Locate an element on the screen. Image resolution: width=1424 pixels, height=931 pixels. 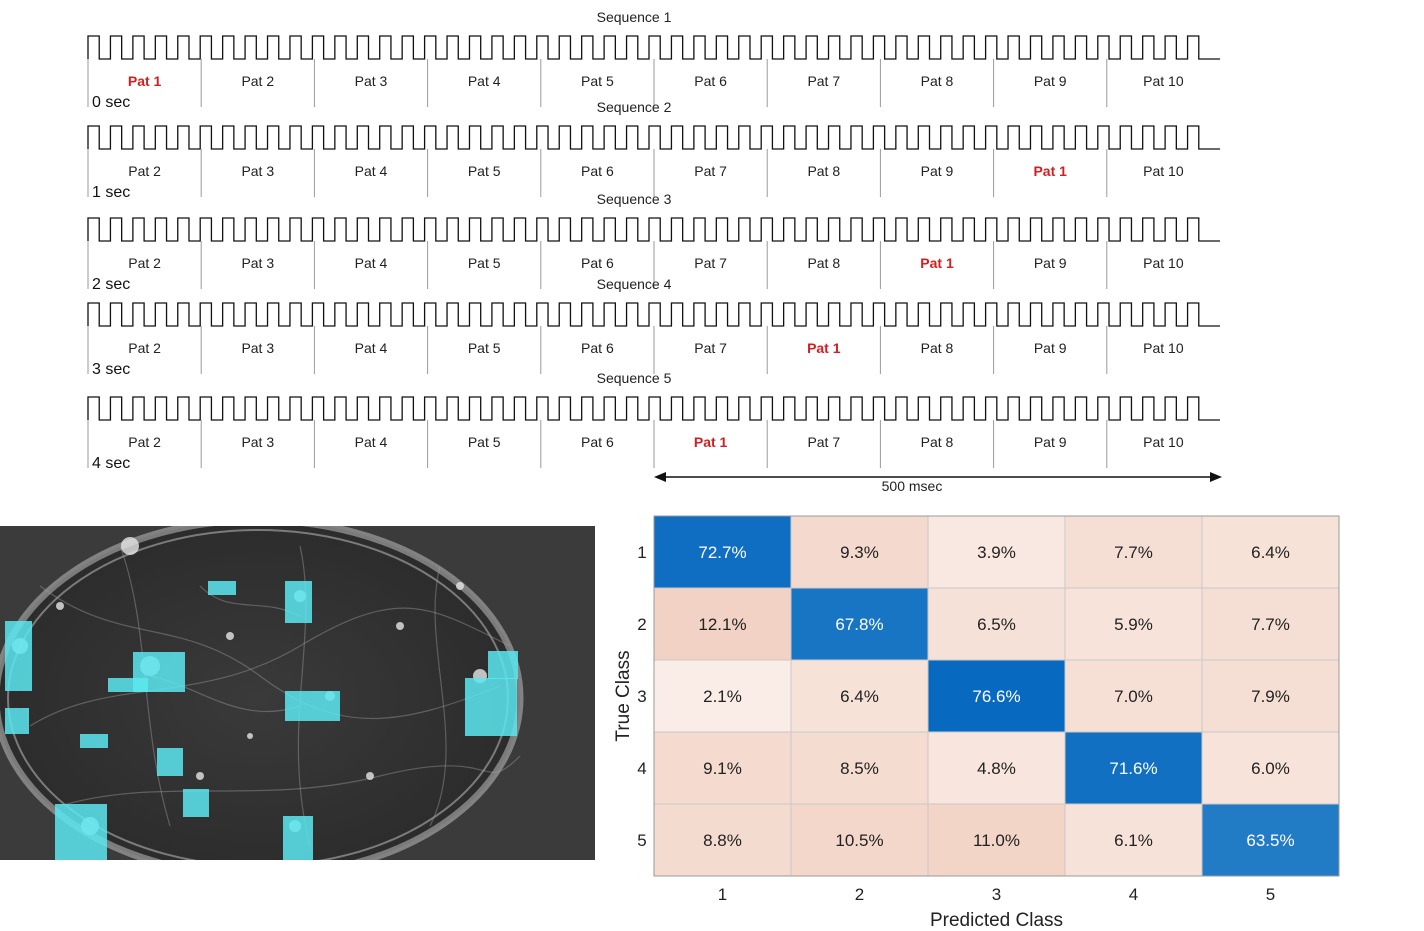
x-axis-title: Predicted Class is located at coordinates (996, 920).